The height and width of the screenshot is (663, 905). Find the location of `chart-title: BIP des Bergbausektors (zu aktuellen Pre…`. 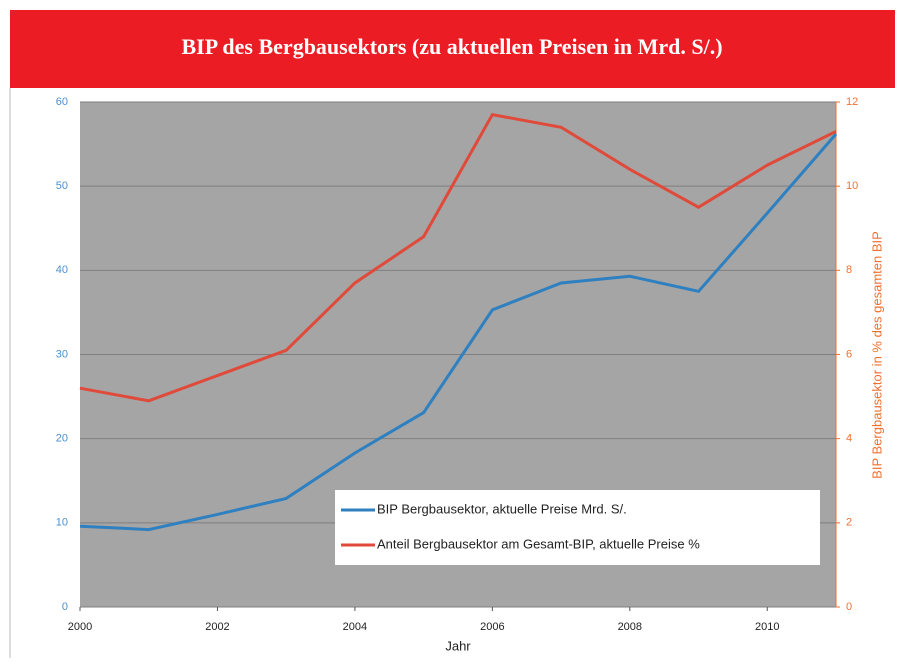

chart-title: BIP des Bergbausektors (zu aktuellen Pre… is located at coordinates (451, 46).